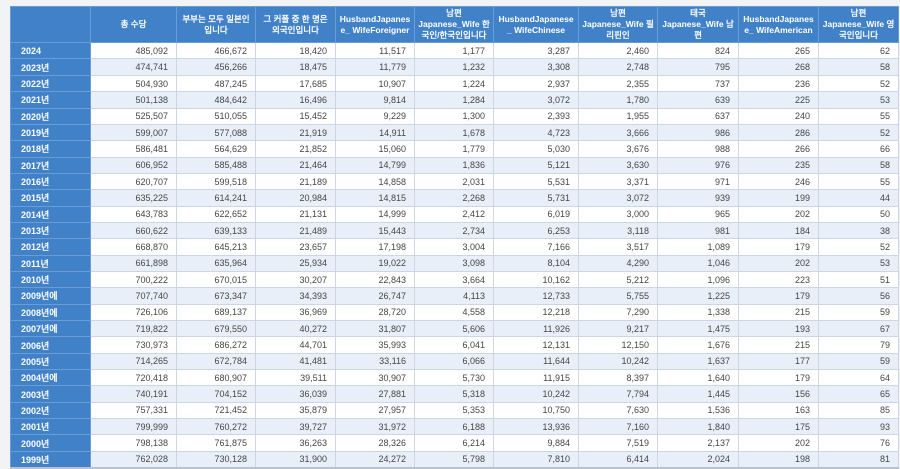 Image resolution: width=900 pixels, height=469 pixels. What do you see at coordinates (618, 67) in the screenshot?
I see `data-cell: 2,748` at bounding box center [618, 67].